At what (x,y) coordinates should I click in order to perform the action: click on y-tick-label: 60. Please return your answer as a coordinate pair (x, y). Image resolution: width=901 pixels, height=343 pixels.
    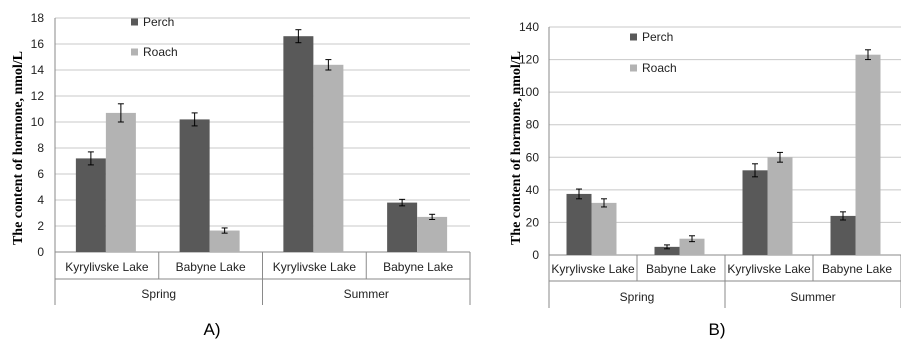
    Looking at the image, I should click on (533, 157).